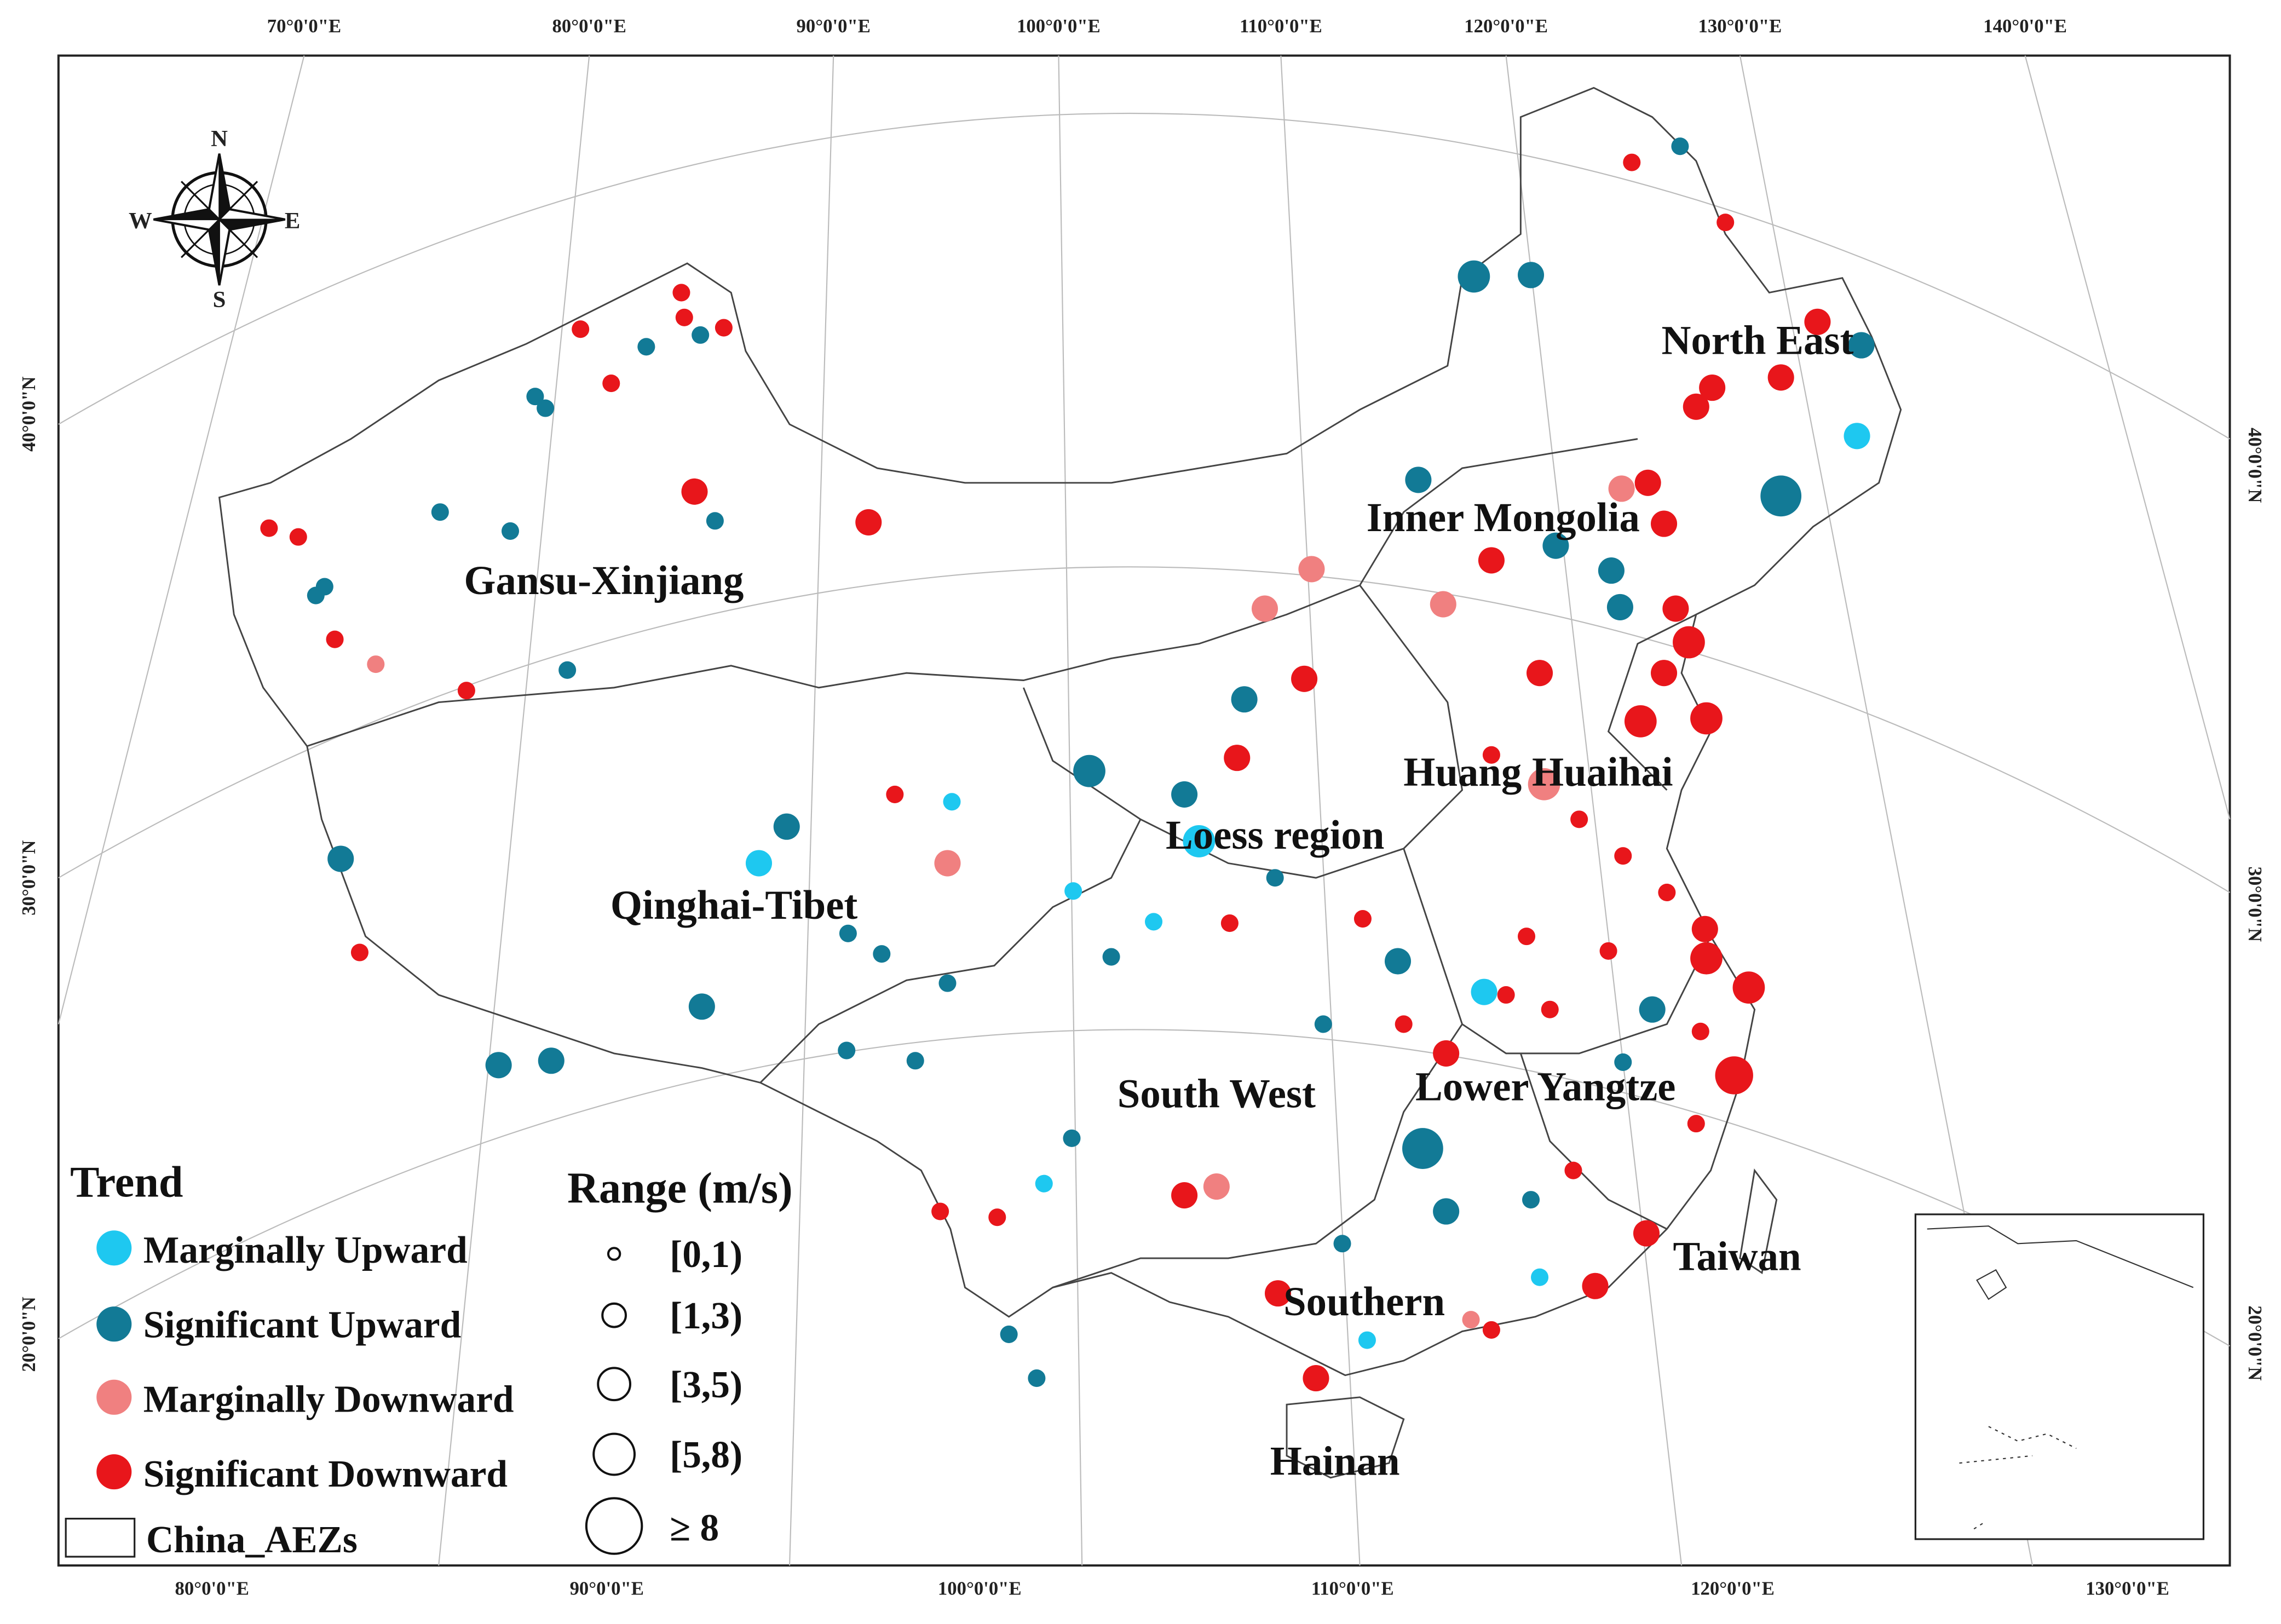 This screenshot has height=1624, width=2281. Describe the element at coordinates (28, 415) in the screenshot. I see `left-axis-label: 40°0'0"N` at that location.